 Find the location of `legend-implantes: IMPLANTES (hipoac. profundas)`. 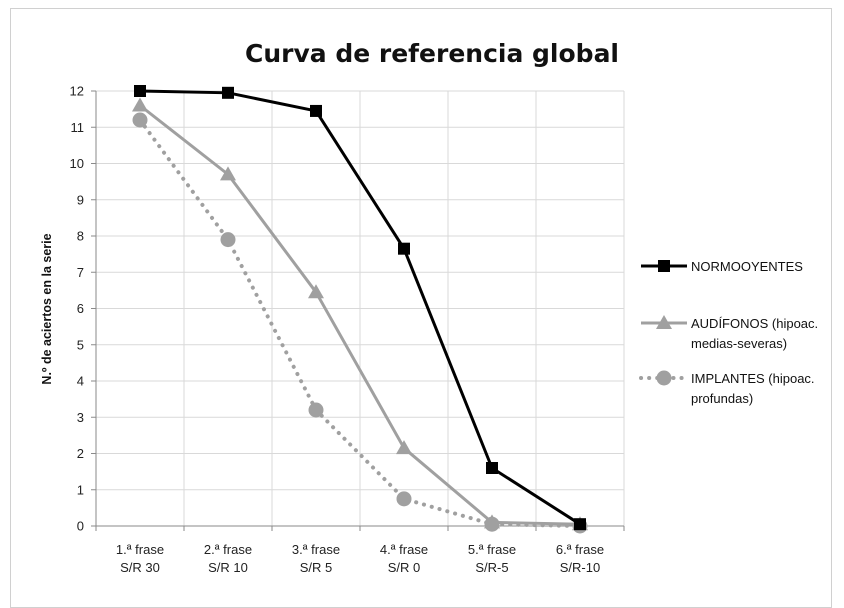

legend-implantes: IMPLANTES (hipoac. profundas) is located at coordinates (727, 388).